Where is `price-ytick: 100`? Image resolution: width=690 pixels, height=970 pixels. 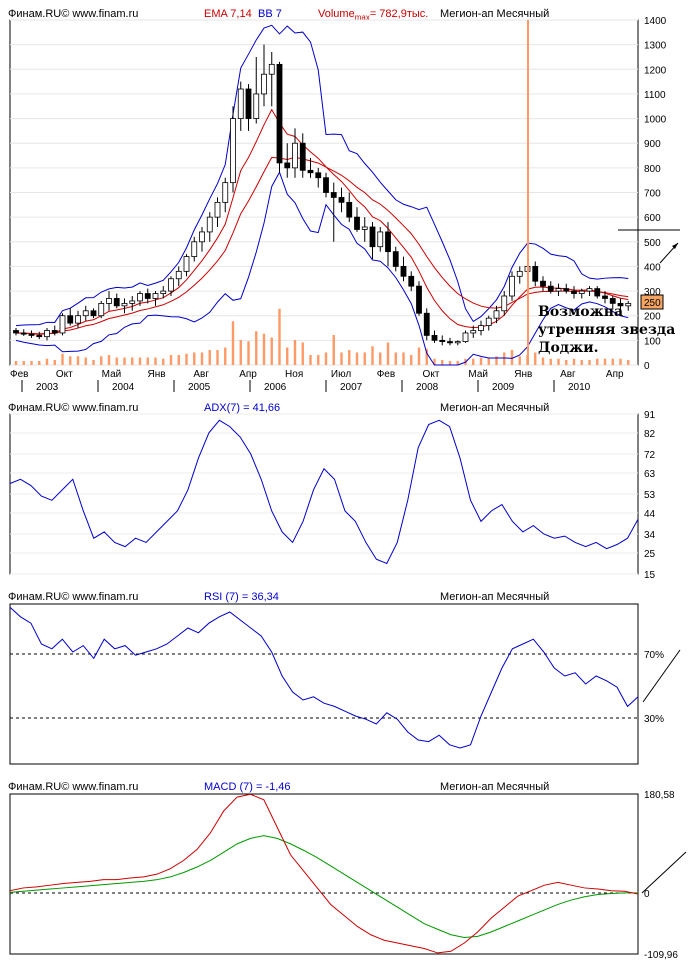 price-ytick: 100 is located at coordinates (652, 341).